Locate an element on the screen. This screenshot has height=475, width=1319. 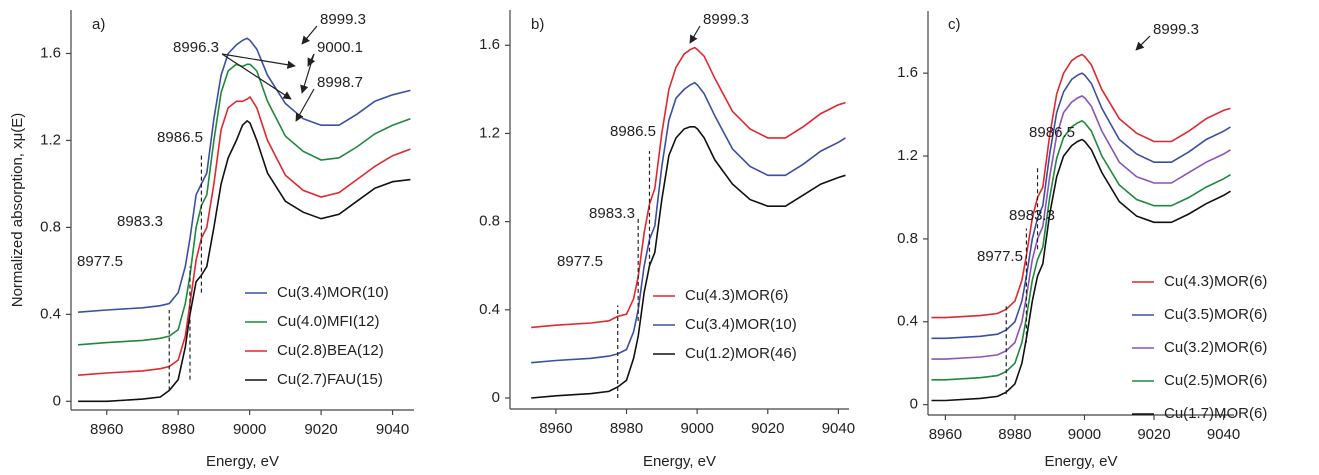
legend-label: Cu(1.7)MOR(6) is located at coordinates (1215, 413).